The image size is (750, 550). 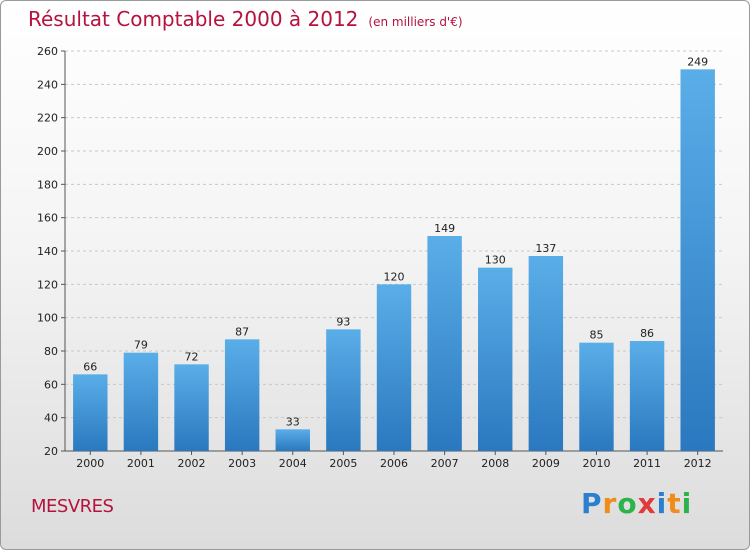 I want to click on y-tick-label: 240, so click(x=47, y=84).